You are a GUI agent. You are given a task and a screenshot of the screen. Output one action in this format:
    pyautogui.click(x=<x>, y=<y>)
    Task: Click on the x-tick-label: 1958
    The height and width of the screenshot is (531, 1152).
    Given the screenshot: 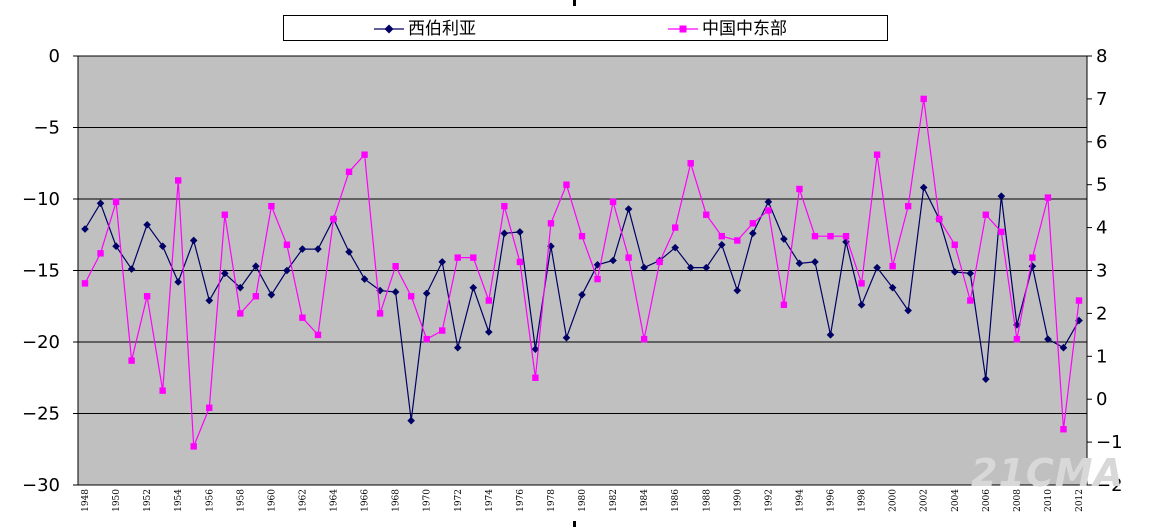 What is the action you would take?
    pyautogui.click(x=241, y=500)
    